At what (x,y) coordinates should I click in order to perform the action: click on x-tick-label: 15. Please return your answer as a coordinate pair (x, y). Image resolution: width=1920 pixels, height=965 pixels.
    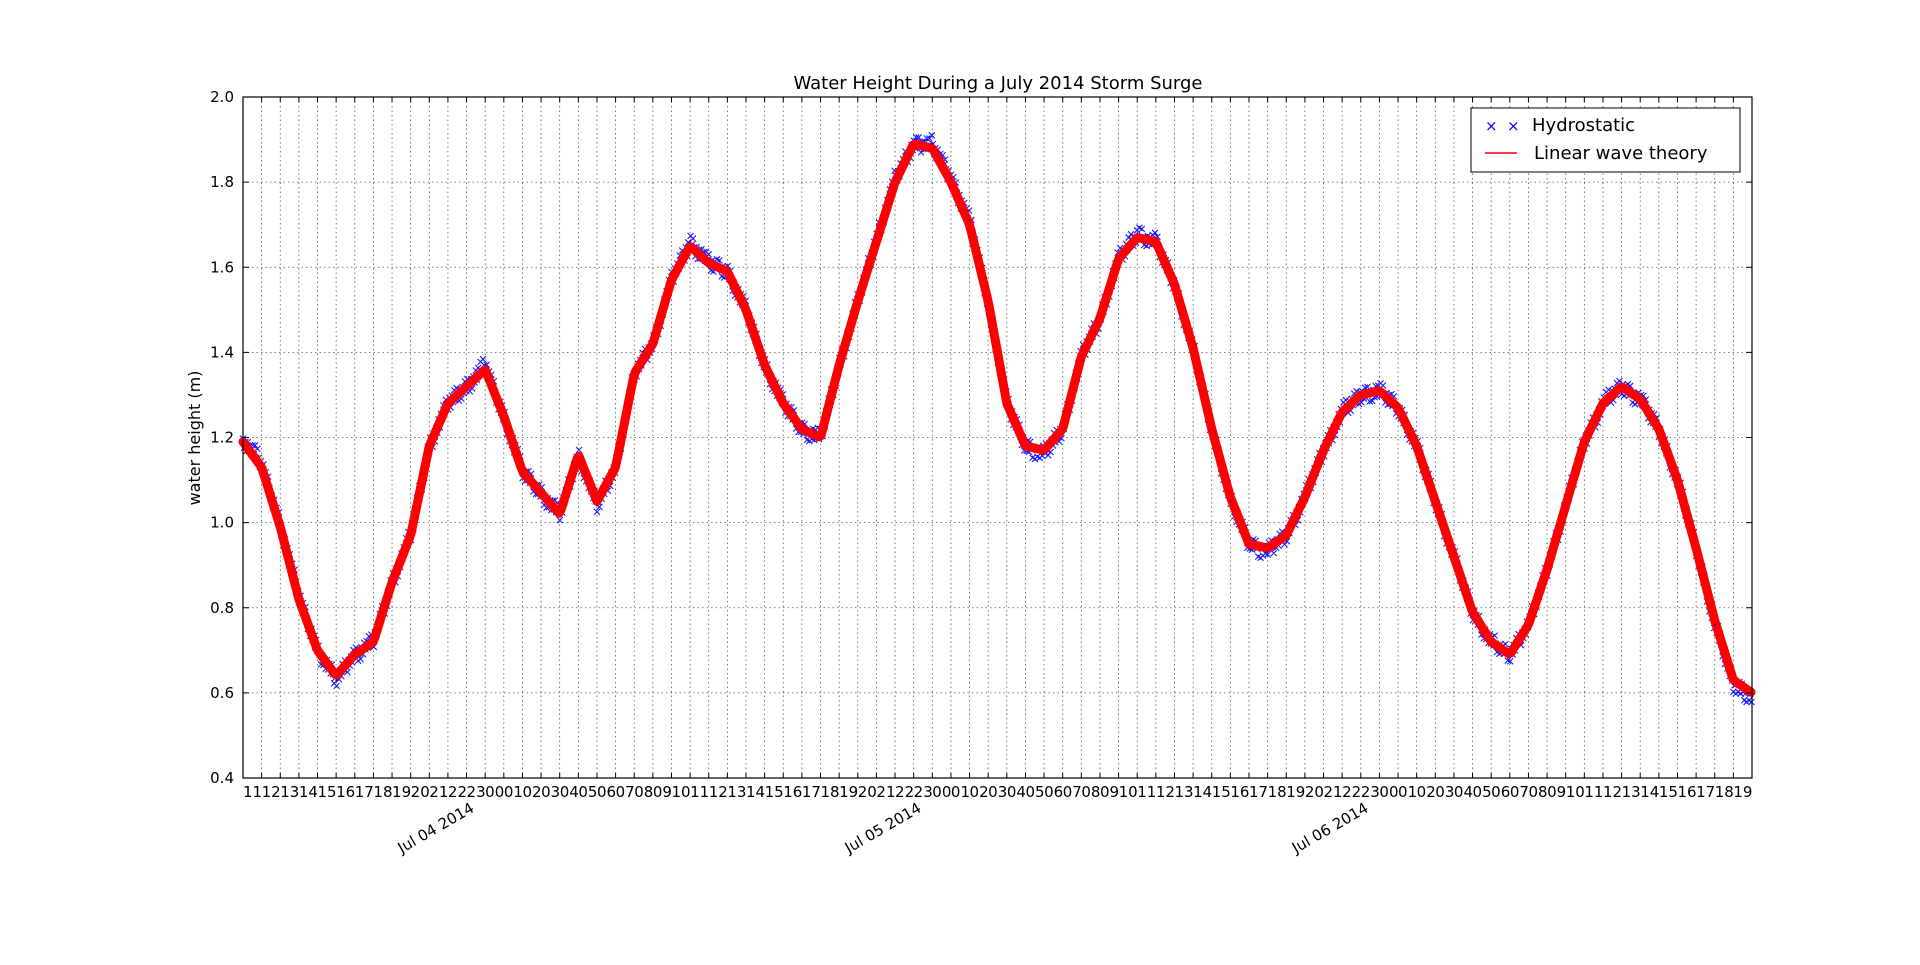
    Looking at the image, I should click on (1668, 792).